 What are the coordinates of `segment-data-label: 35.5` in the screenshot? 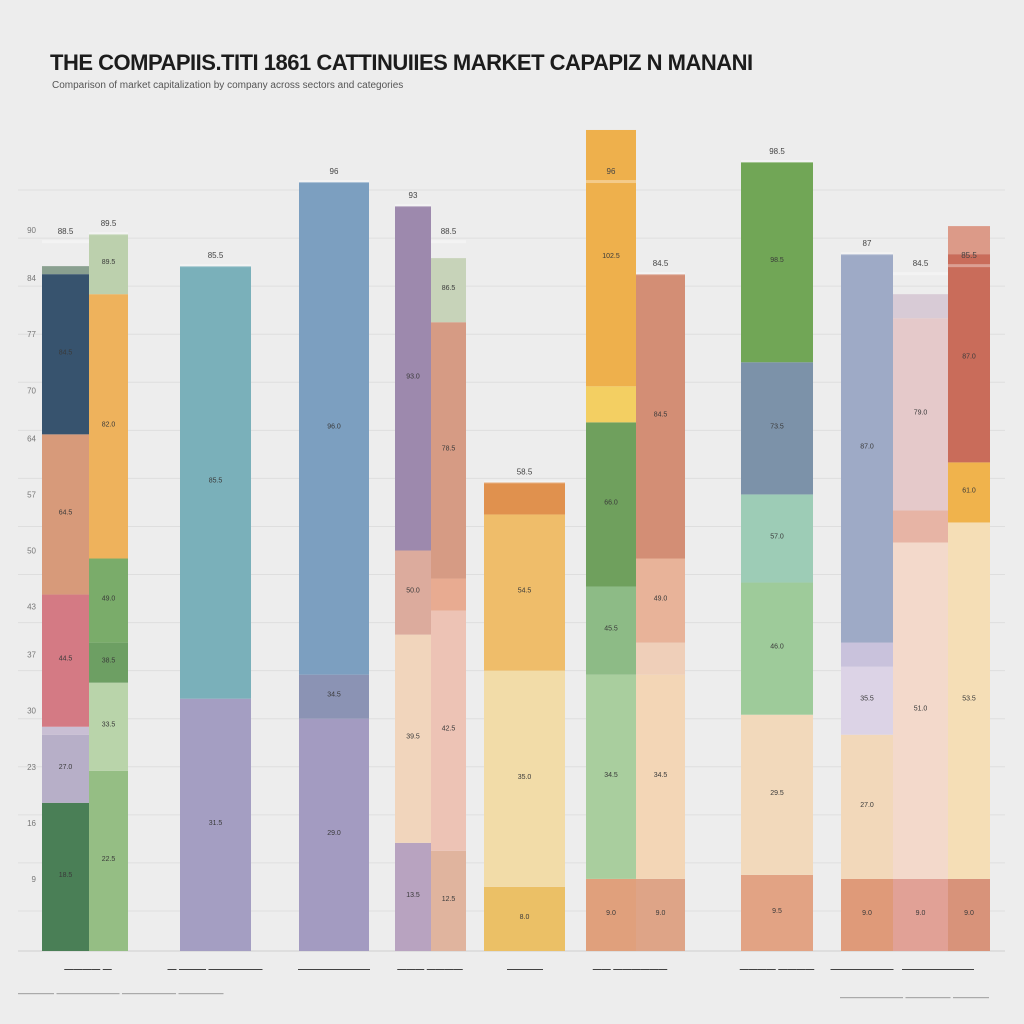 It's located at (867, 699).